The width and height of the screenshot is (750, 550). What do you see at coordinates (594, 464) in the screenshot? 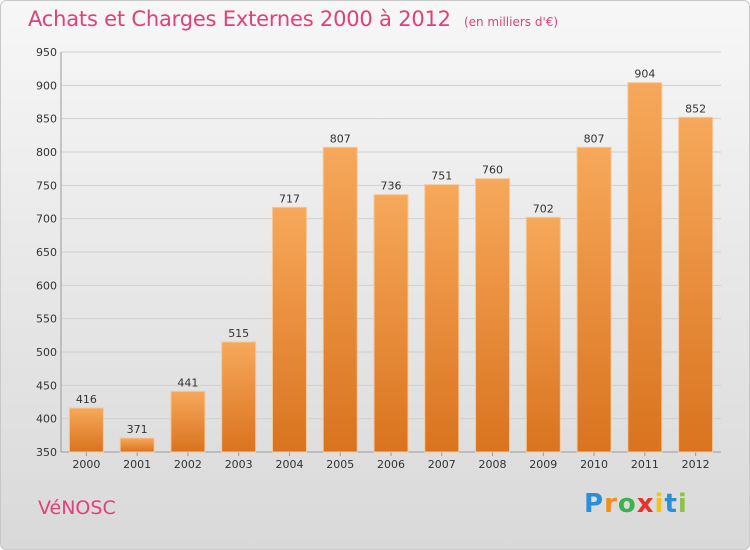
I see `x-tick-label: 2010` at bounding box center [594, 464].